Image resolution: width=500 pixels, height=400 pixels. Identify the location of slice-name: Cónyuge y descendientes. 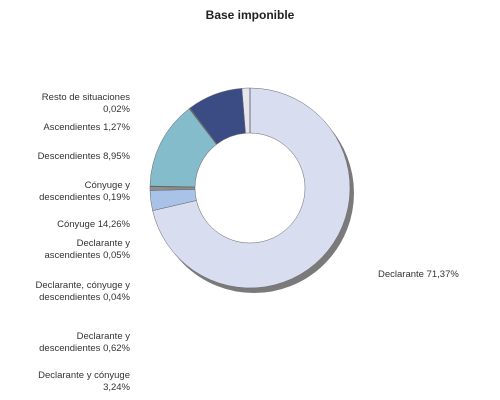
(84, 191).